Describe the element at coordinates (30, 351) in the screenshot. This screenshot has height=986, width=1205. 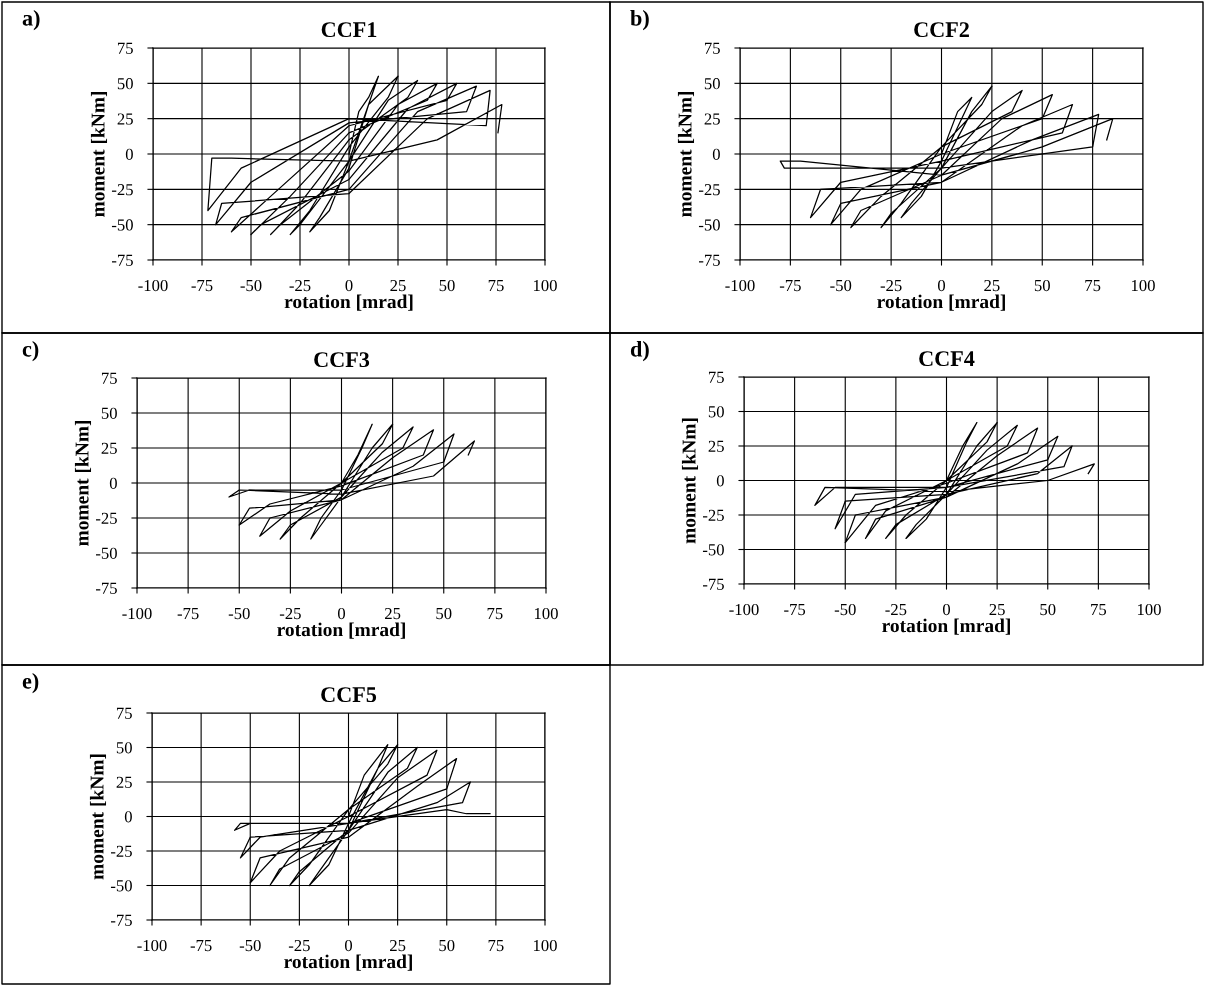
I see `text: c)` at that location.